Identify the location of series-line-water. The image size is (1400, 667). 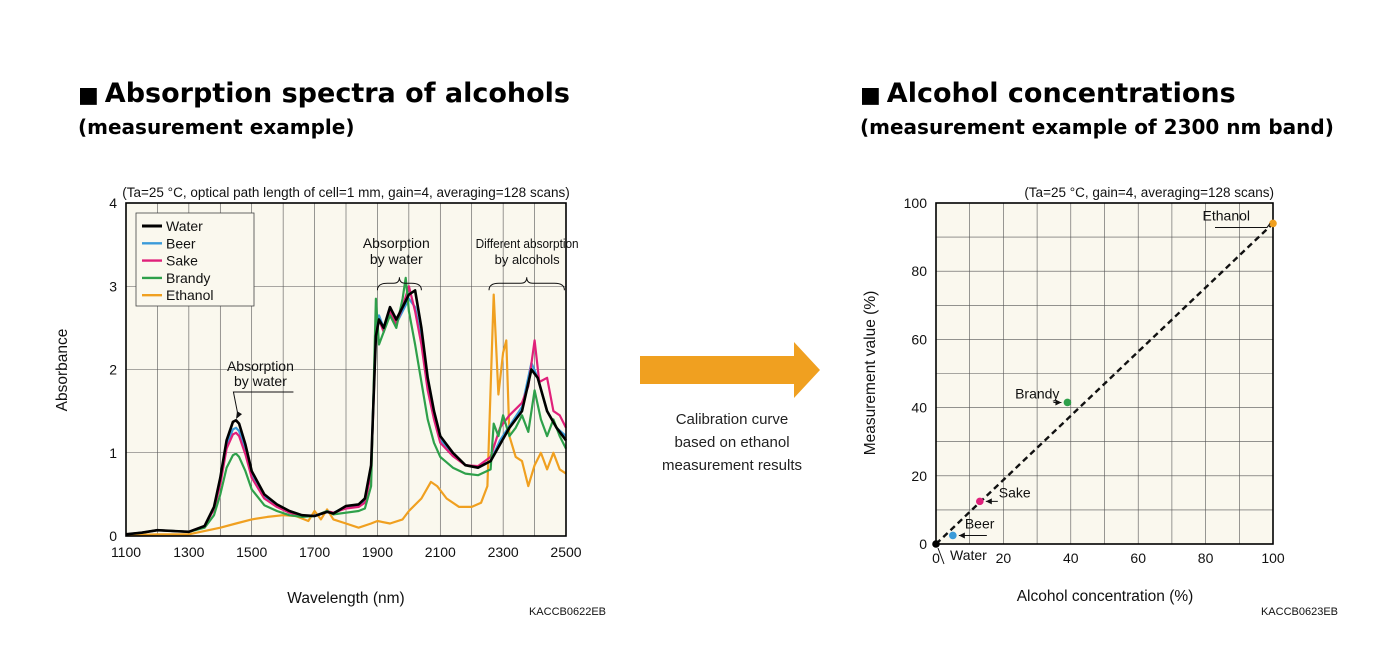
(346, 412).